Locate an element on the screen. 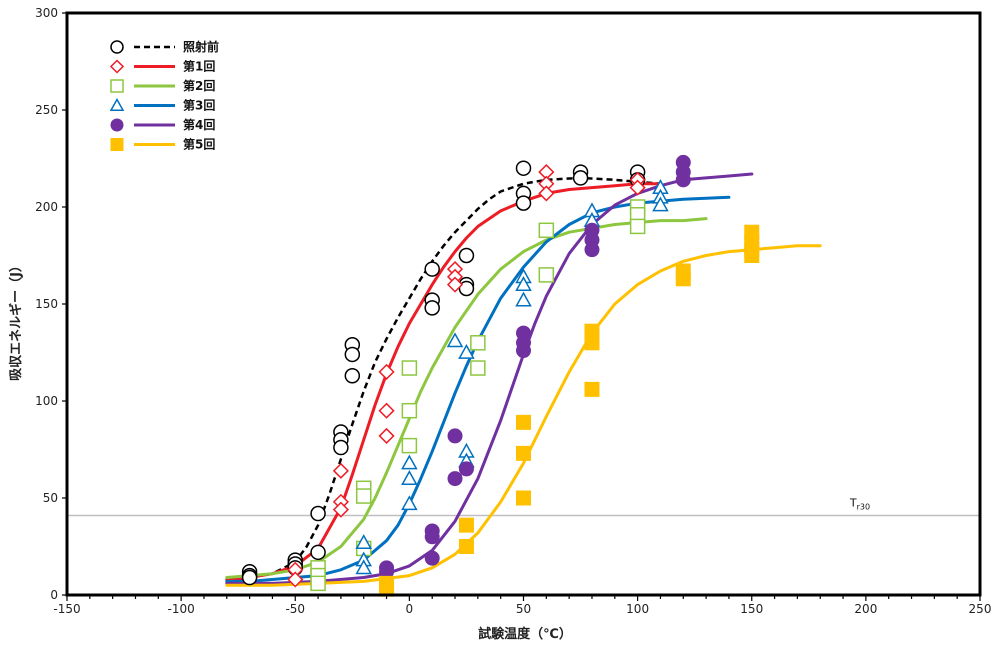 The image size is (995, 646). x-tick-label: 150 is located at coordinates (751, 609).